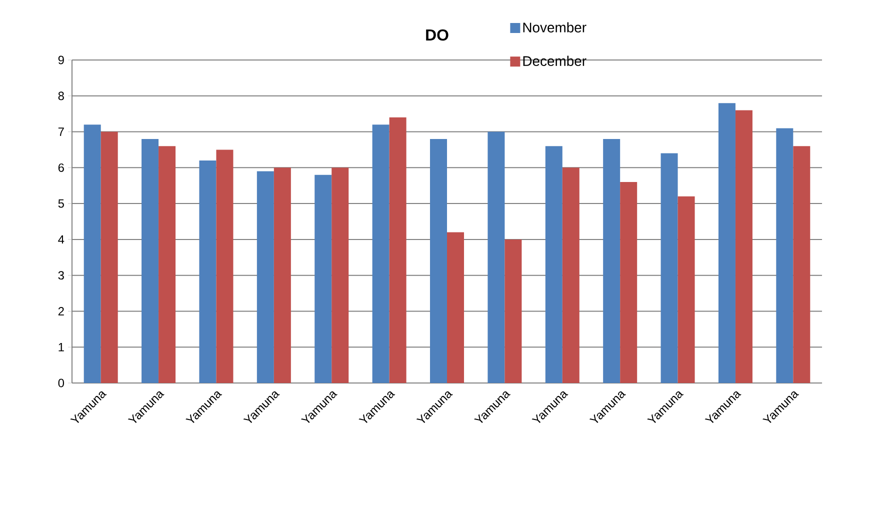 The height and width of the screenshot is (505, 878). I want to click on legend-label: December, so click(554, 61).